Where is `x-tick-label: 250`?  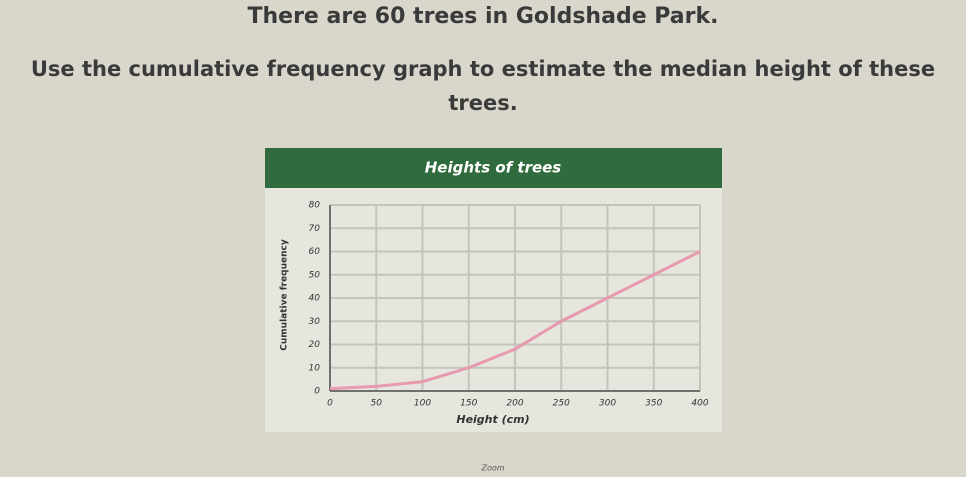
x-tick-label: 250 is located at coordinates (561, 404).